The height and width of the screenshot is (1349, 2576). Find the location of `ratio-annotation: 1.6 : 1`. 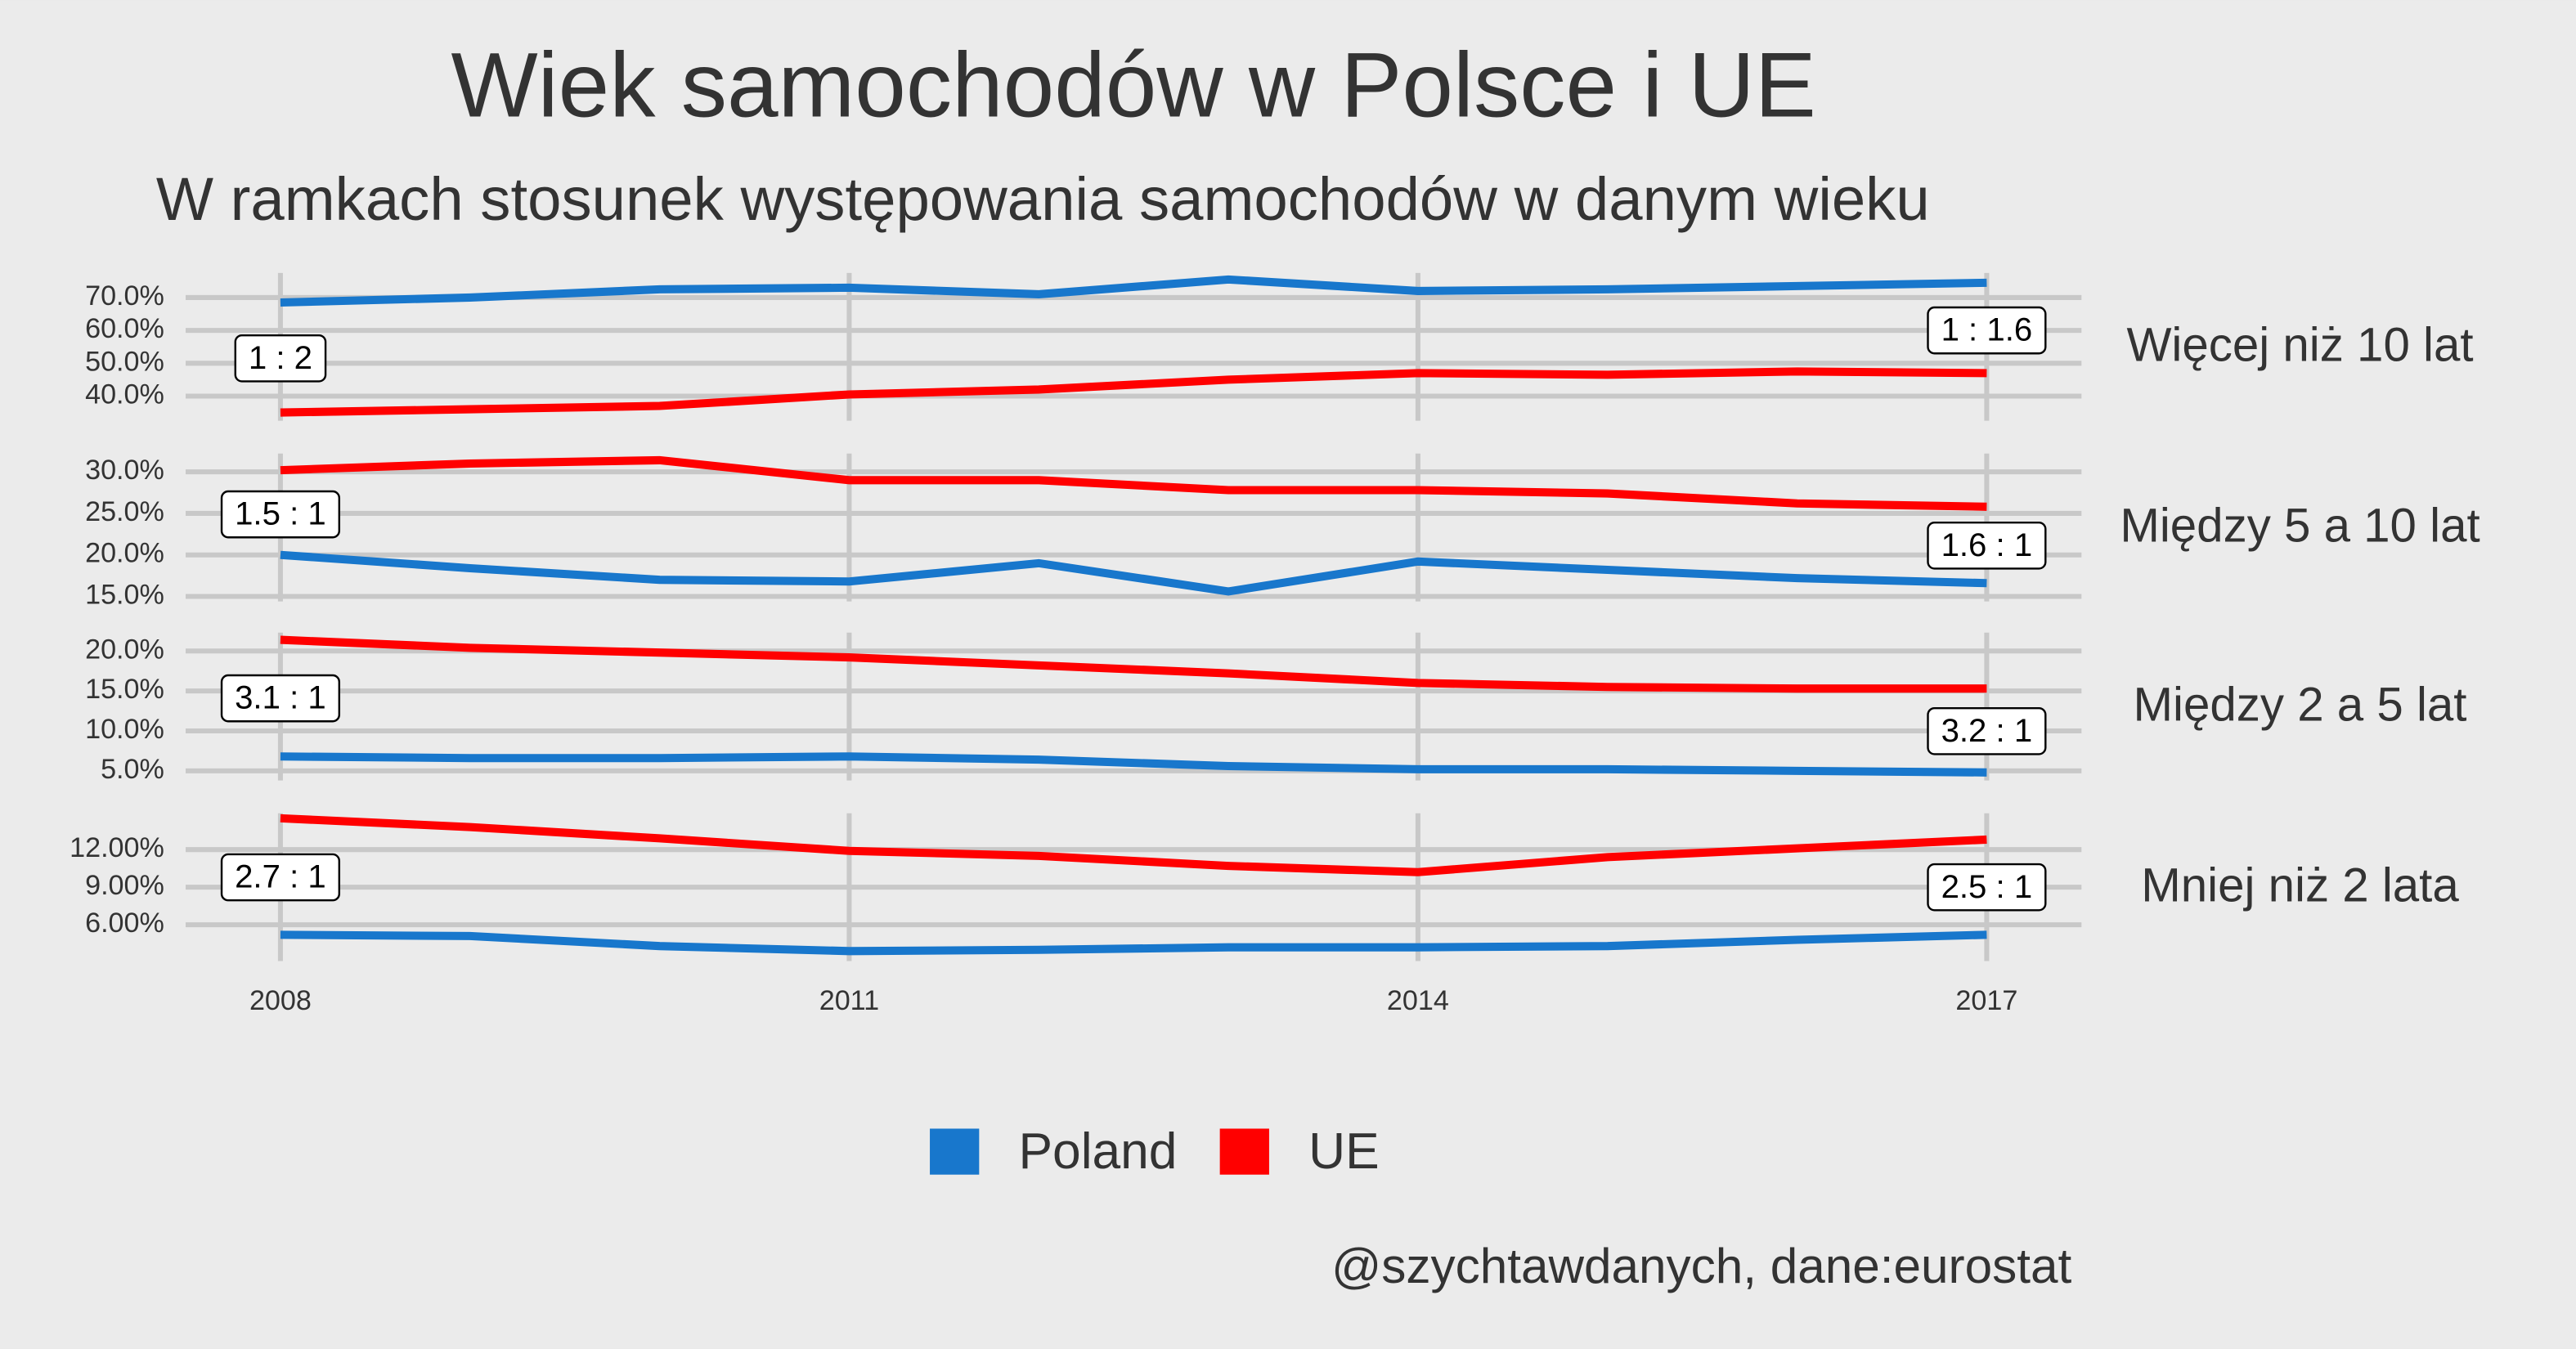

ratio-annotation: 1.6 : 1 is located at coordinates (1987, 545).